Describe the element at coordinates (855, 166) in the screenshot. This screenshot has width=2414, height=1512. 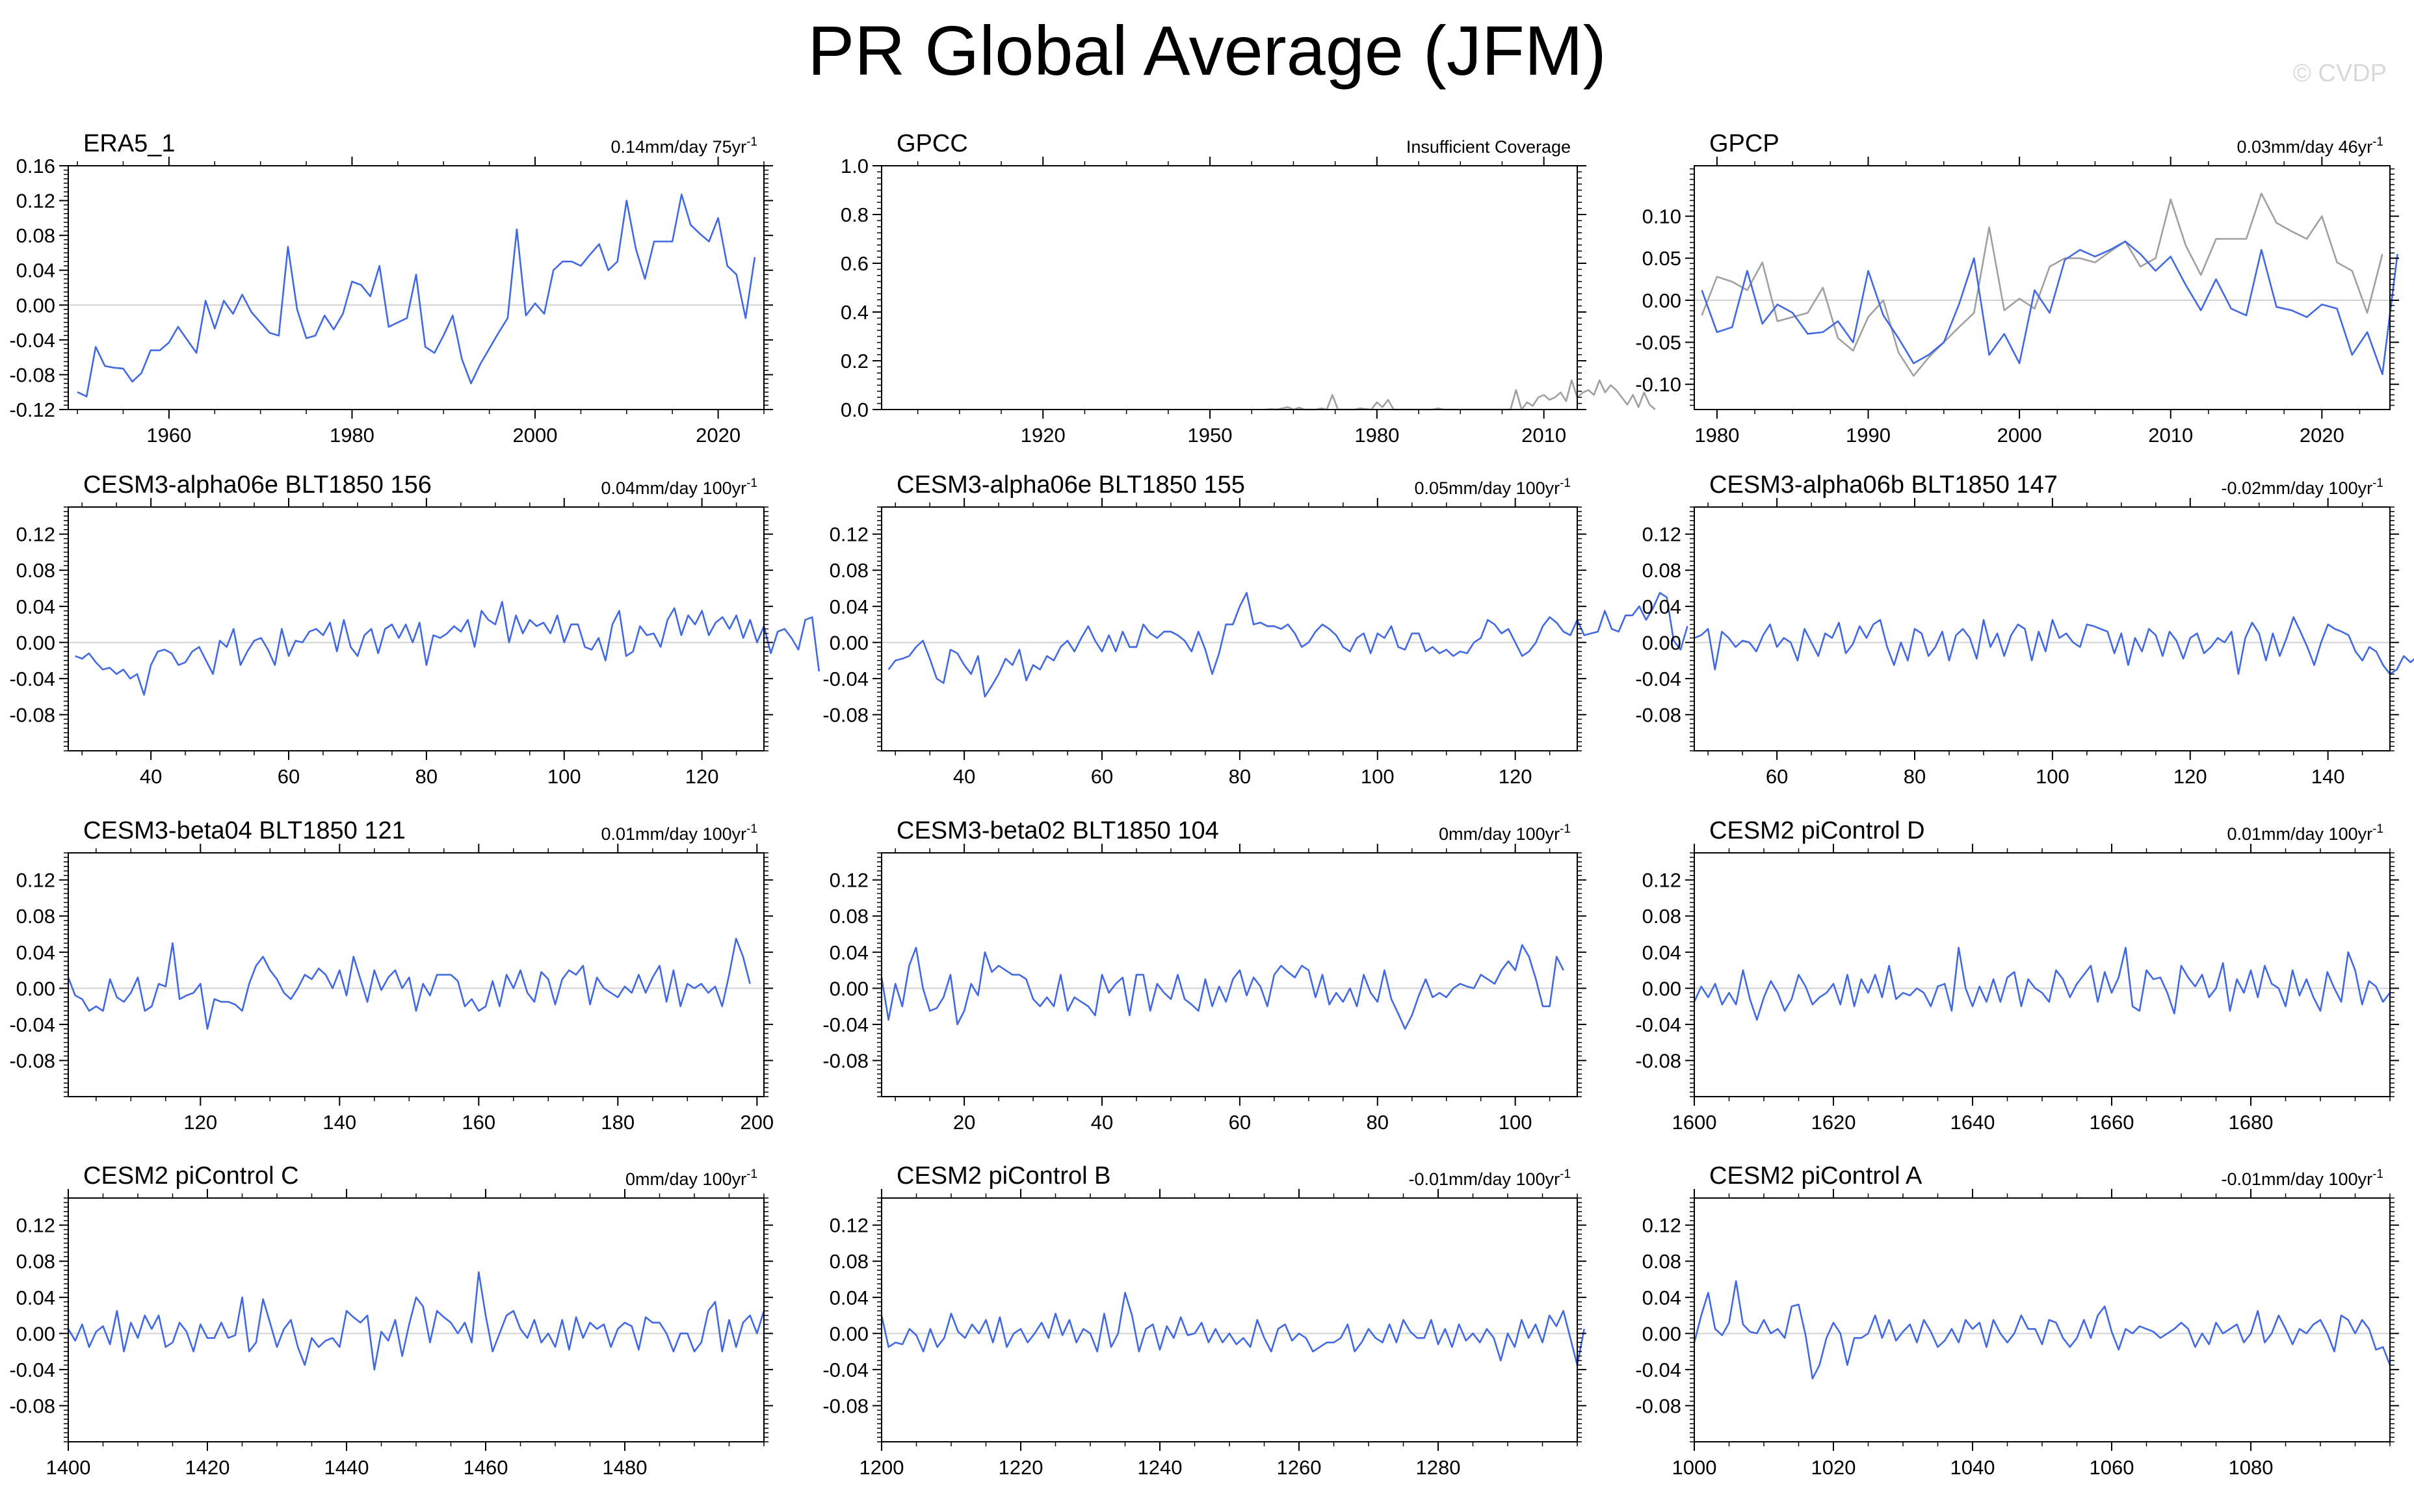
I see `y-tick-label: 1.0` at that location.